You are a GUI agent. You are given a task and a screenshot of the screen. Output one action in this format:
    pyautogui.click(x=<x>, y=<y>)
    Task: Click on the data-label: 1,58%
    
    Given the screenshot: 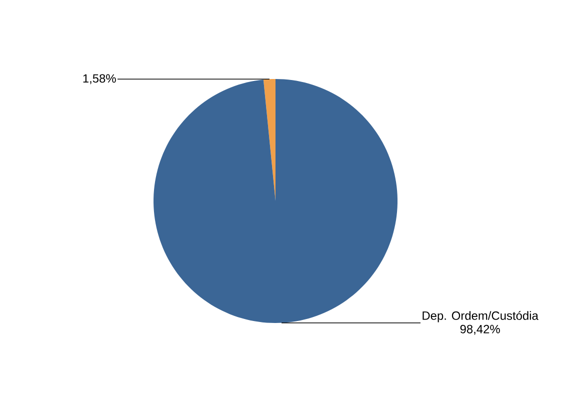 What is the action you would take?
    pyautogui.click(x=99, y=79)
    